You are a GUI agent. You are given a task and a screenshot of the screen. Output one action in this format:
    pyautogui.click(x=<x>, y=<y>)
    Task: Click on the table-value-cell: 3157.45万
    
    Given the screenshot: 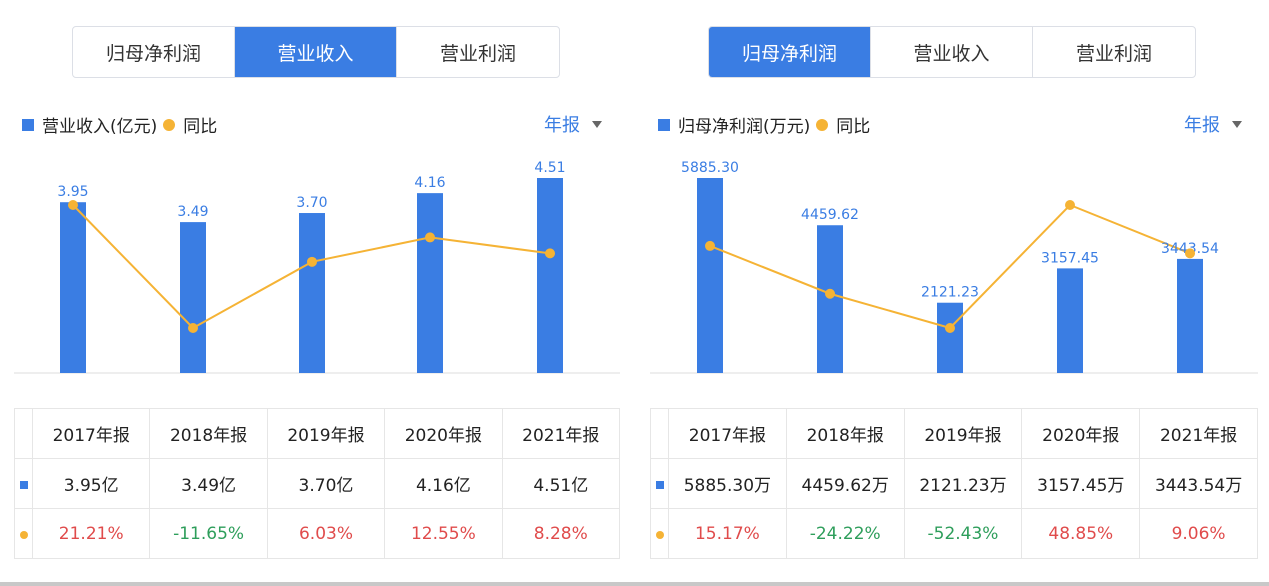 What is the action you would take?
    pyautogui.click(x=1081, y=483)
    